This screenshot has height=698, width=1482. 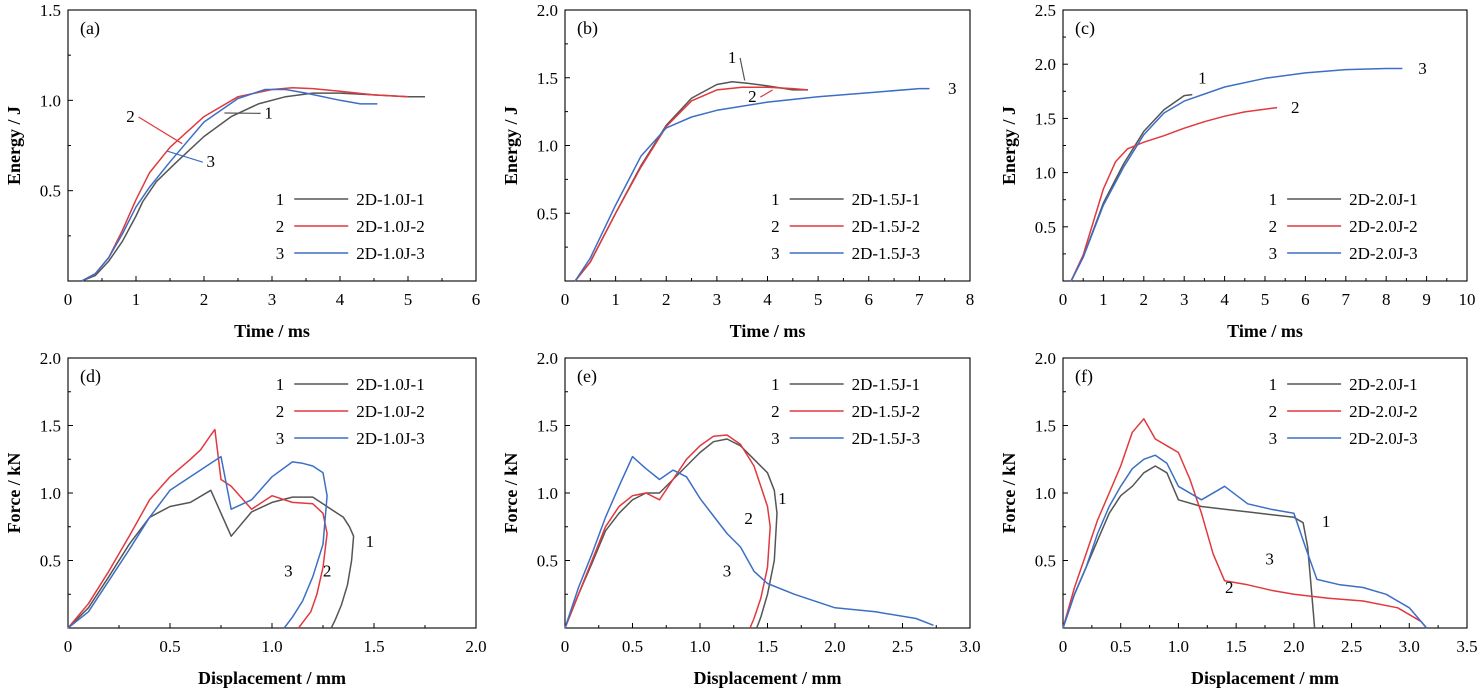 What do you see at coordinates (886, 199) in the screenshot?
I see `legend-label: 2D-1.5J-1` at bounding box center [886, 199].